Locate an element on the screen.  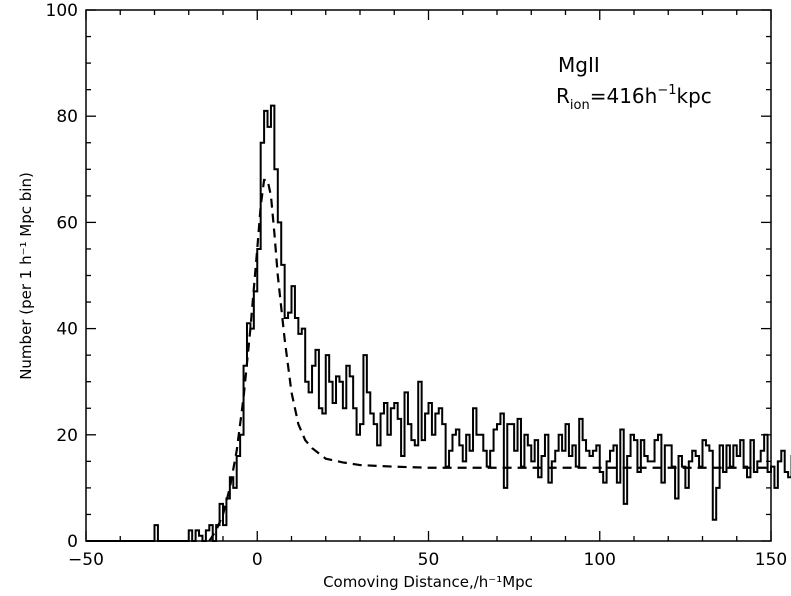
radius-label: Rion=416h−1kpc is located at coordinates (634, 98).